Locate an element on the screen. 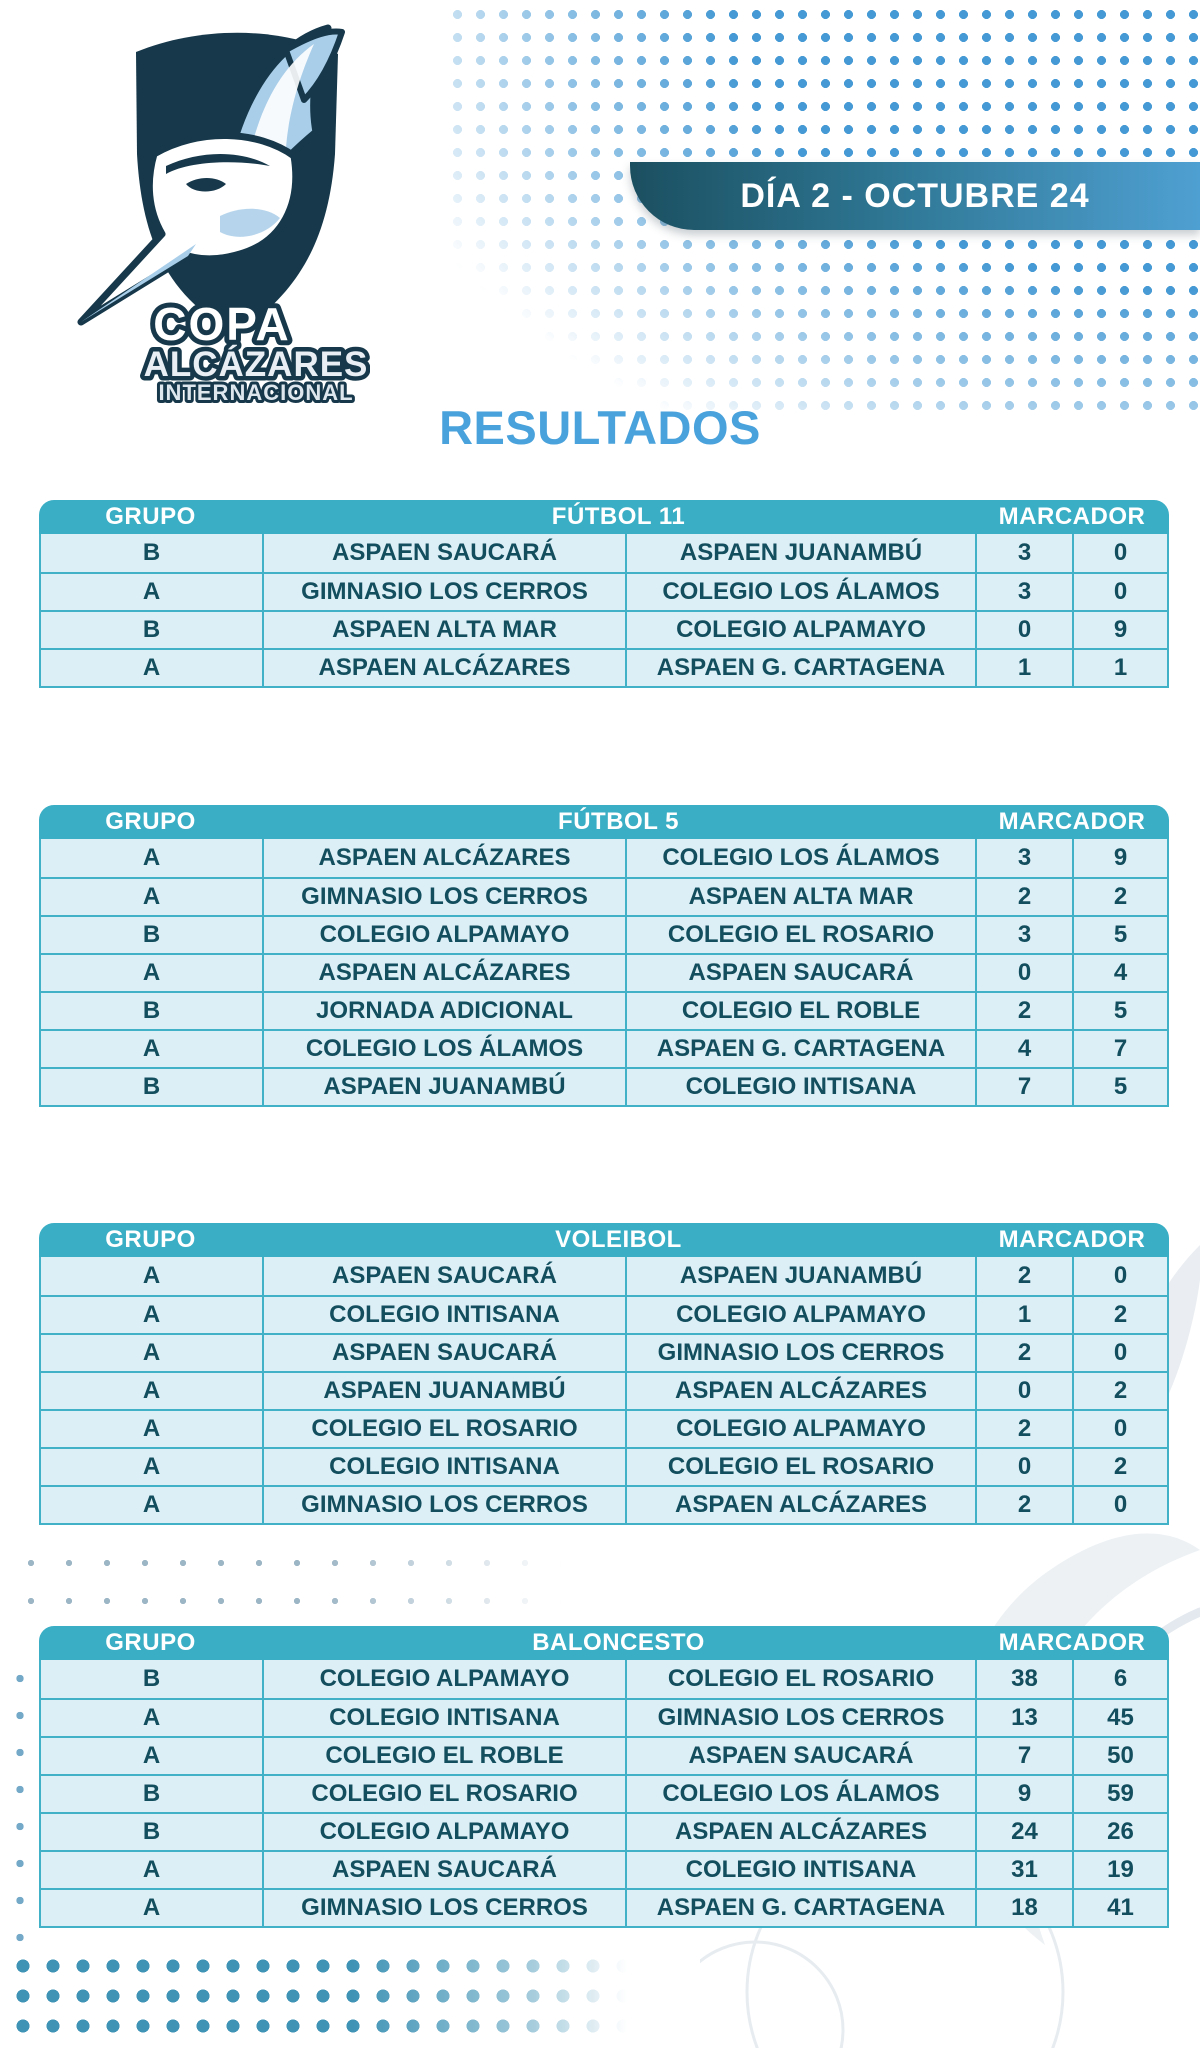  table-header: GRUPO FÚTBOL 11 MARCADOR is located at coordinates (604, 517).